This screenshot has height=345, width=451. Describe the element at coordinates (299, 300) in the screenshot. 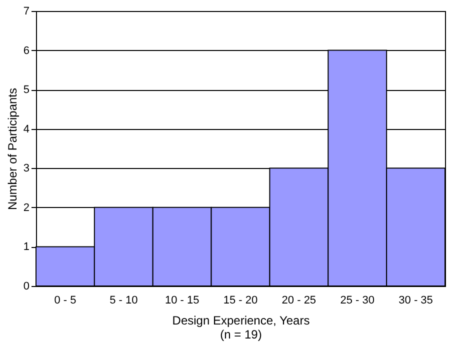

I see `x-tick-label: 20 - 25` at that location.